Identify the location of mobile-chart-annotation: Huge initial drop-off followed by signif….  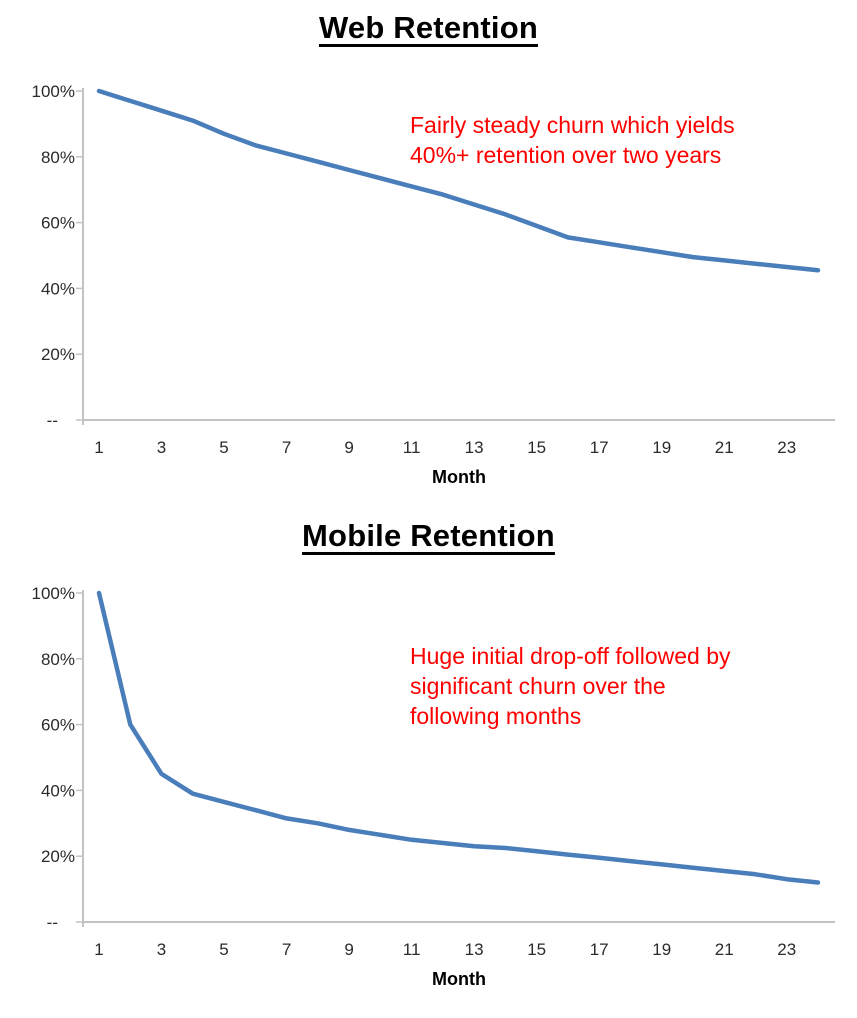
(570, 686).